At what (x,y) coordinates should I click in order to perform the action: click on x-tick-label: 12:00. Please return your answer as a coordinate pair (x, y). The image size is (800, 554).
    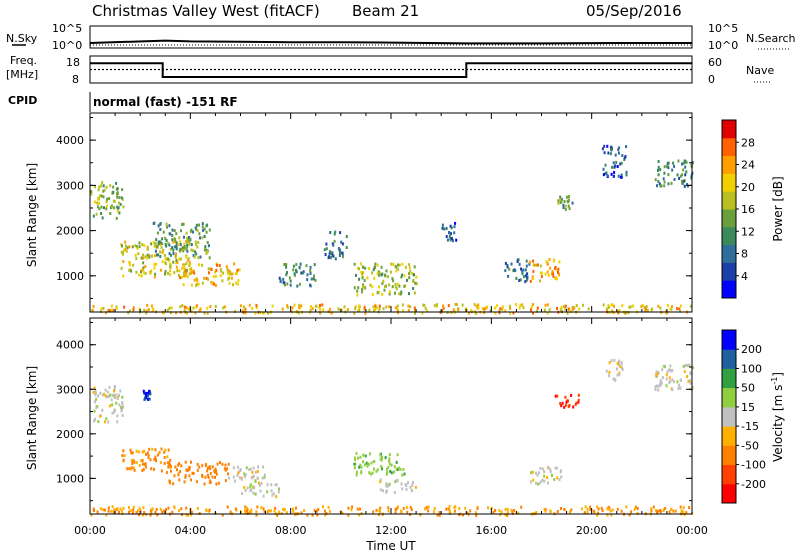
    Looking at the image, I should click on (391, 530).